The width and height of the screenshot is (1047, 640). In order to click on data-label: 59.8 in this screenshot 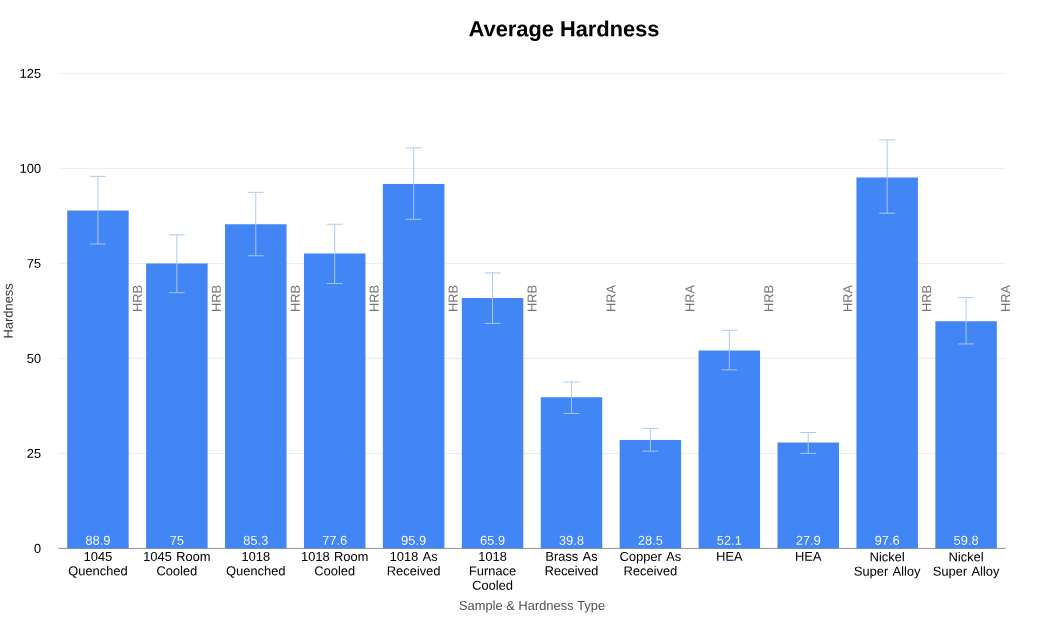, I will do `click(966, 540)`.